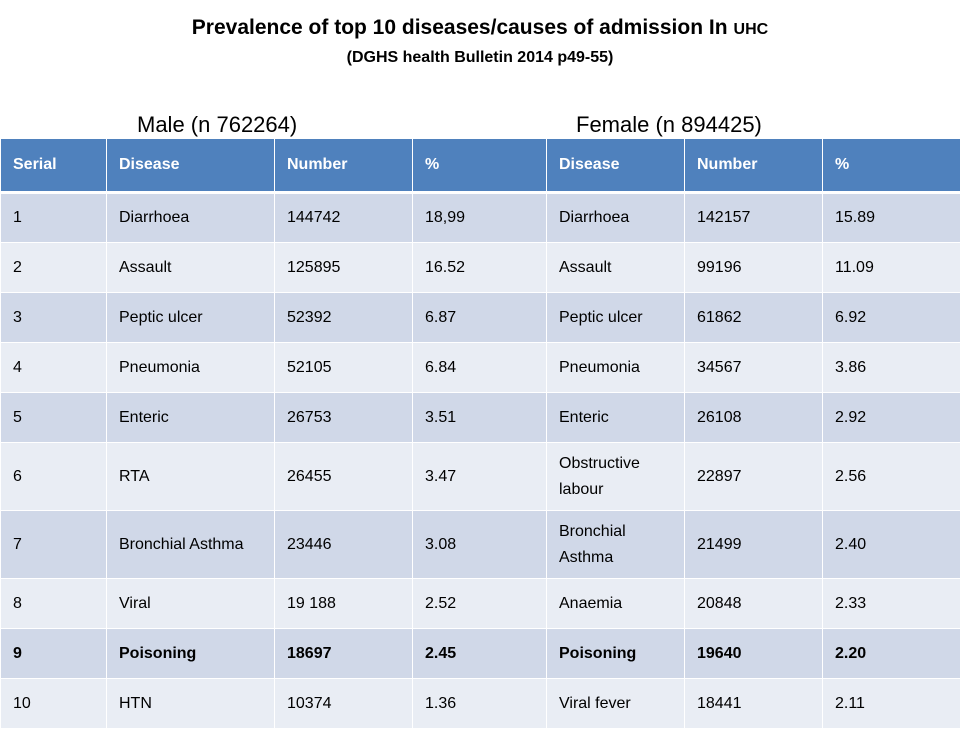  I want to click on header-male-percent: %, so click(480, 166).